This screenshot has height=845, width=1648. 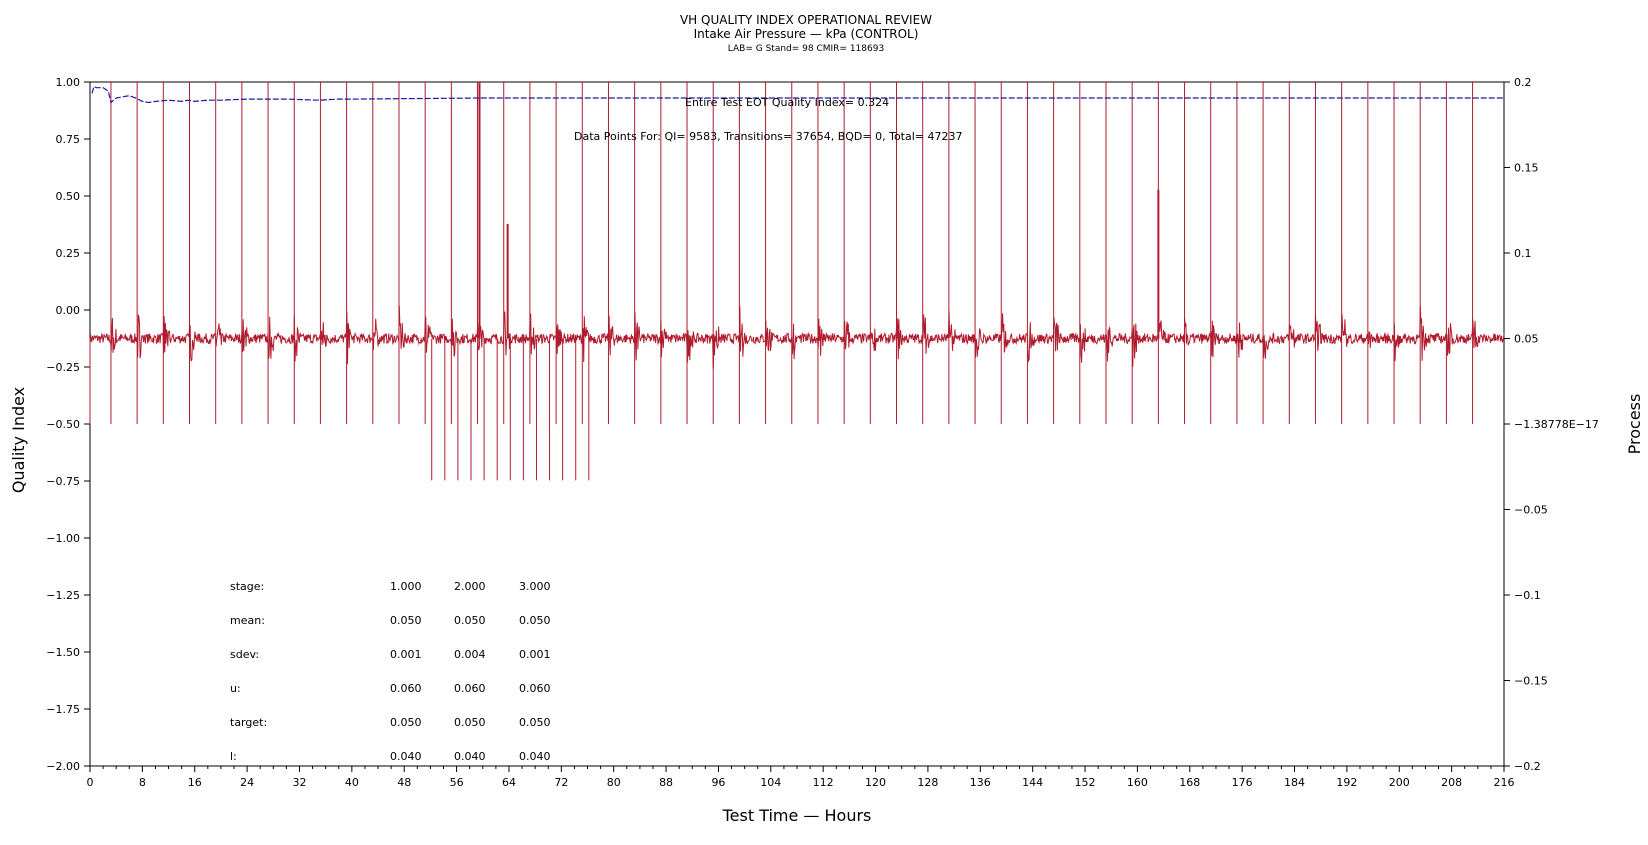 What do you see at coordinates (68, 139) in the screenshot?
I see `y-tick-label: 0.75` at bounding box center [68, 139].